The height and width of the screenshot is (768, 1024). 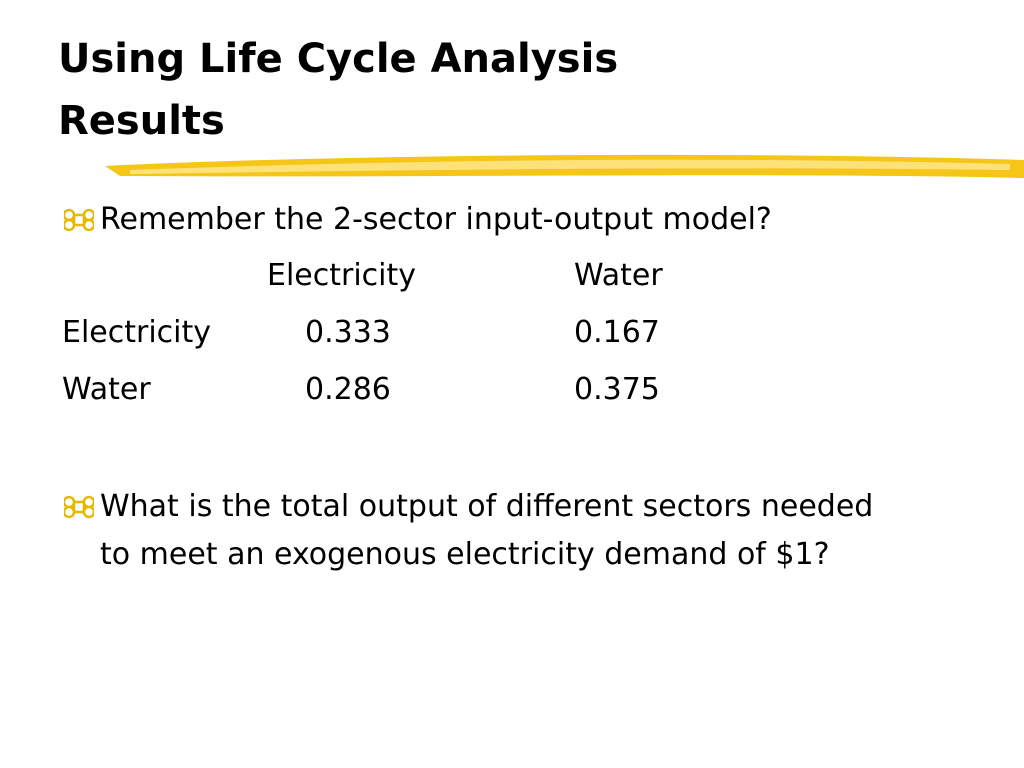 I want to click on table-cell: 0.167, so click(x=617, y=332).